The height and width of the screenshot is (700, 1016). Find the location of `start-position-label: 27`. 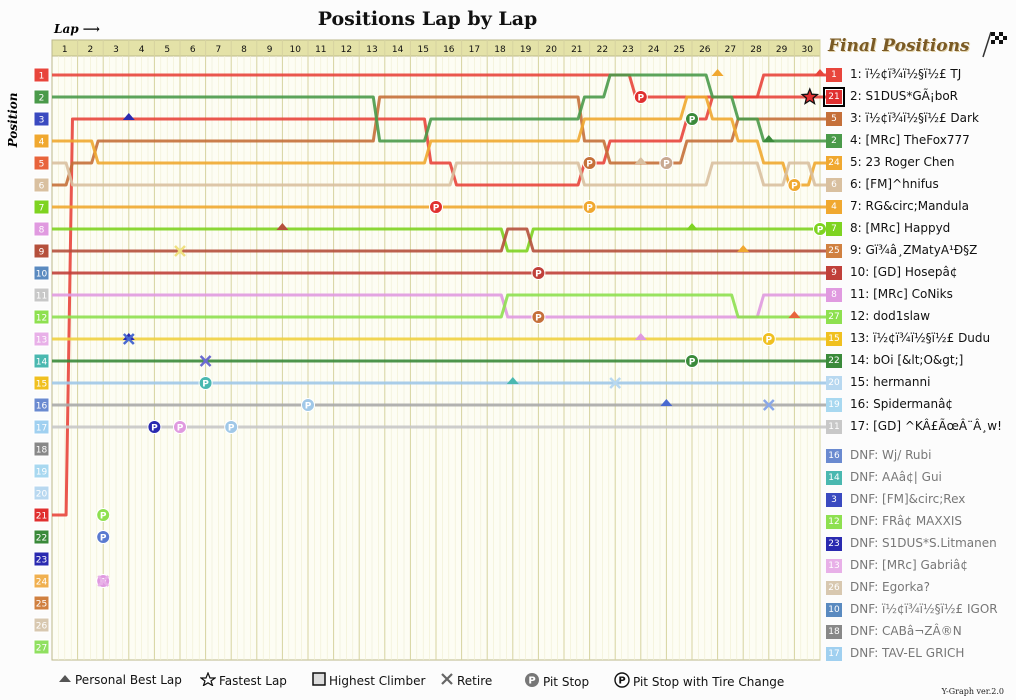

start-position-label: 27 is located at coordinates (41, 649).